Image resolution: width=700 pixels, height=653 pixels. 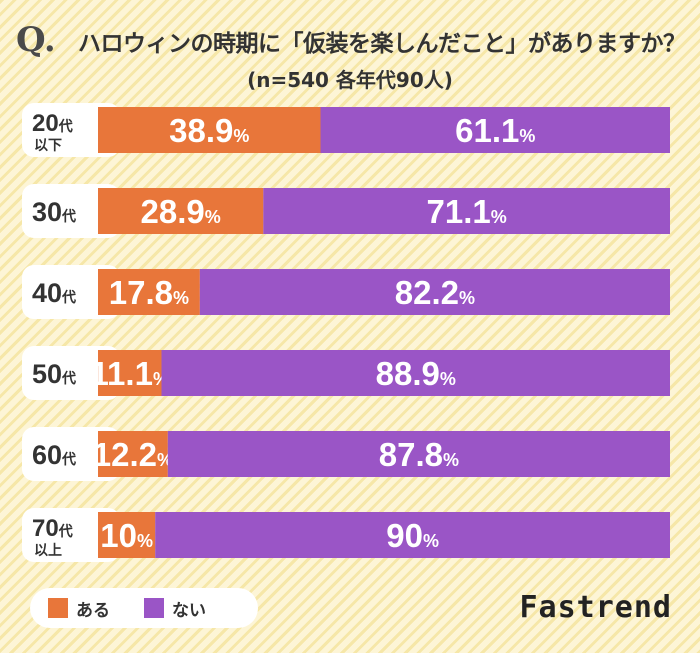 I want to click on question-mark-logo: Q., so click(x=36, y=40).